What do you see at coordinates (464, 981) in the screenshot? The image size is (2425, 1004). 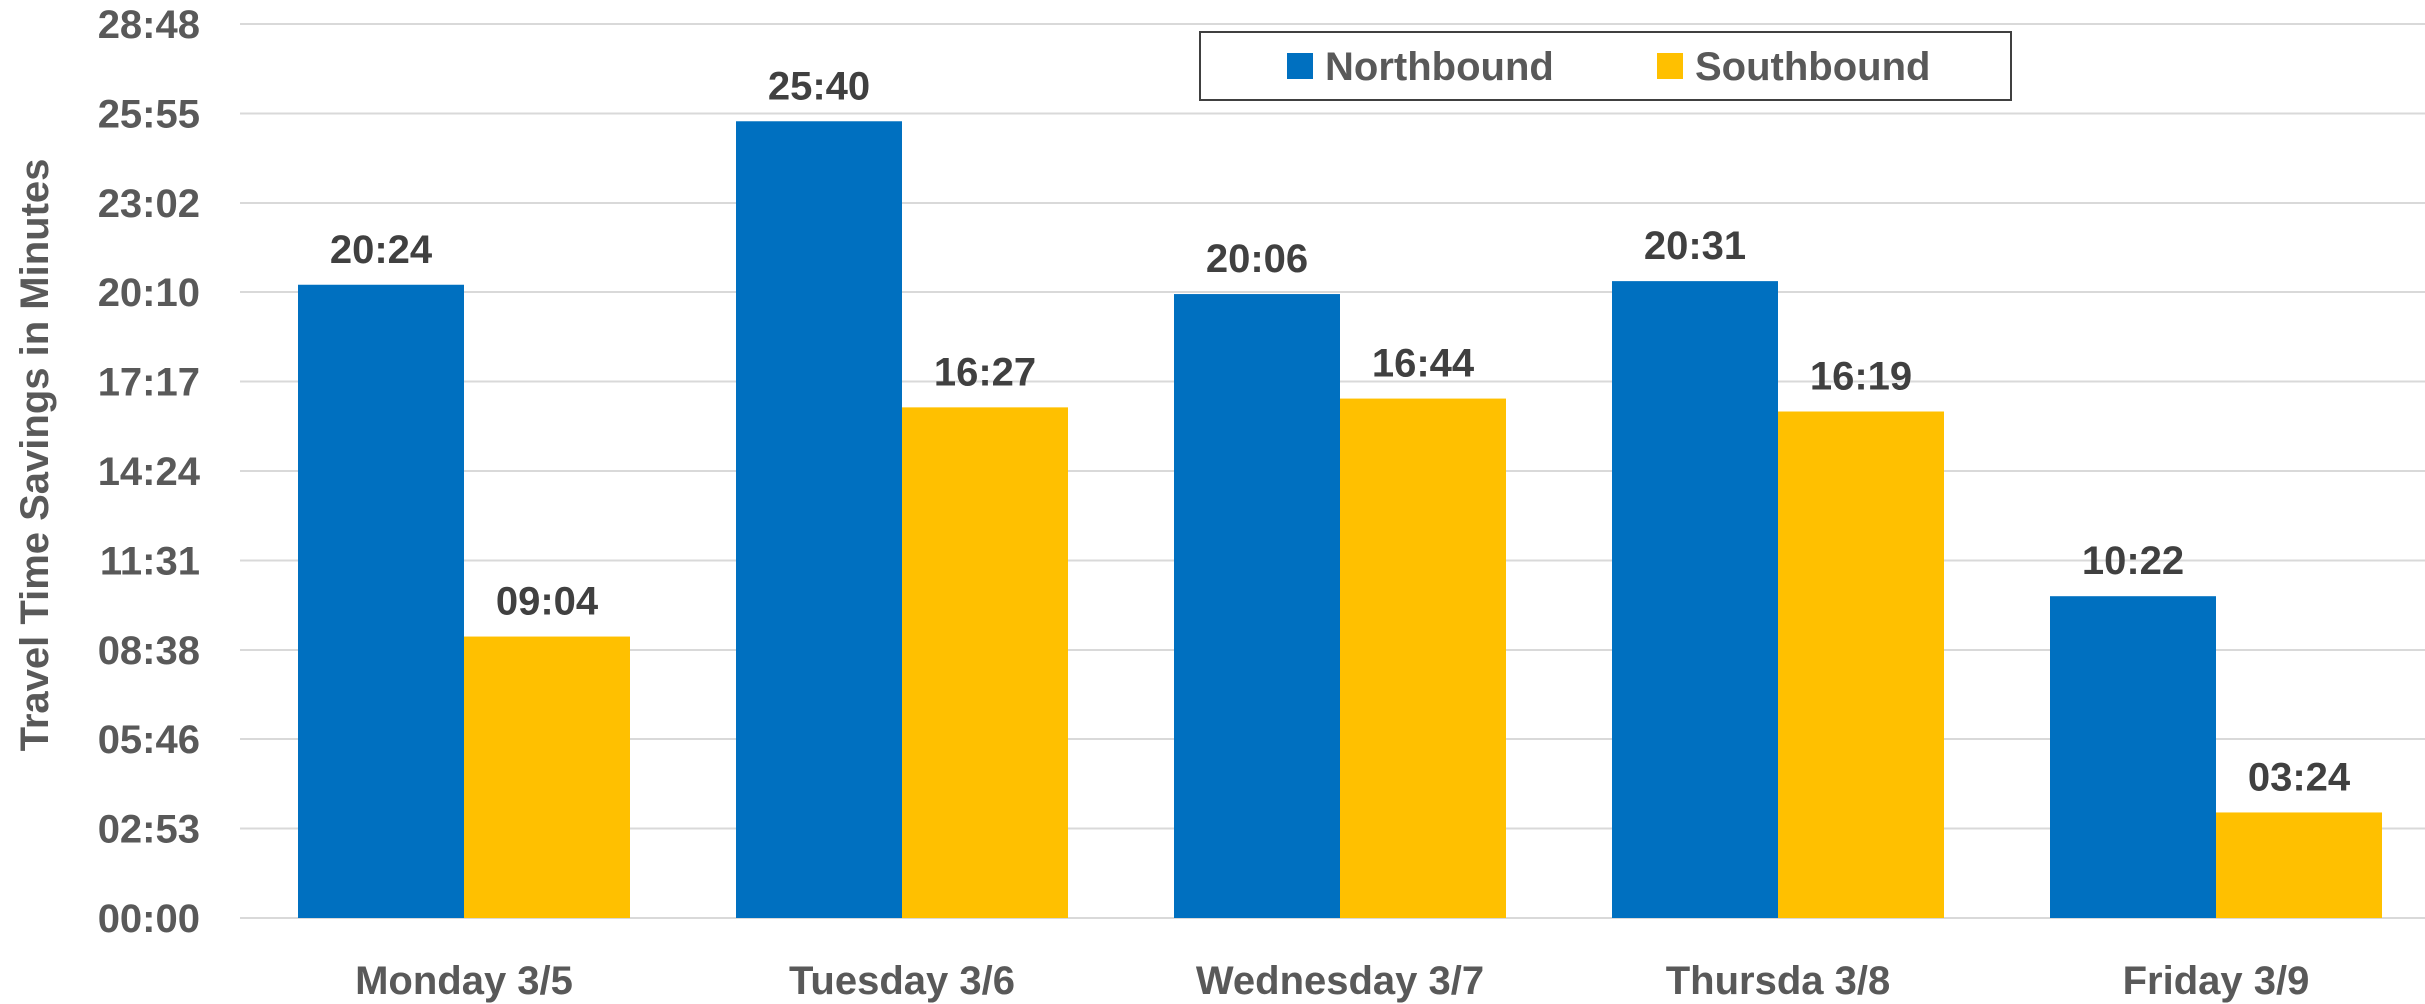 I see `x-category-label: Monday 3/5` at bounding box center [464, 981].